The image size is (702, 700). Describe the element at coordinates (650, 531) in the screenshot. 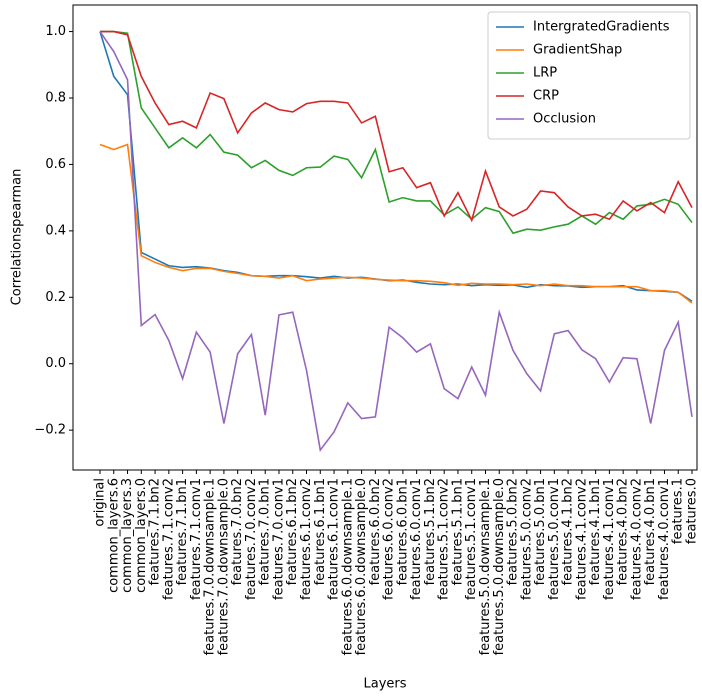

I see `x-tick-label: features.4.0.bn1` at that location.